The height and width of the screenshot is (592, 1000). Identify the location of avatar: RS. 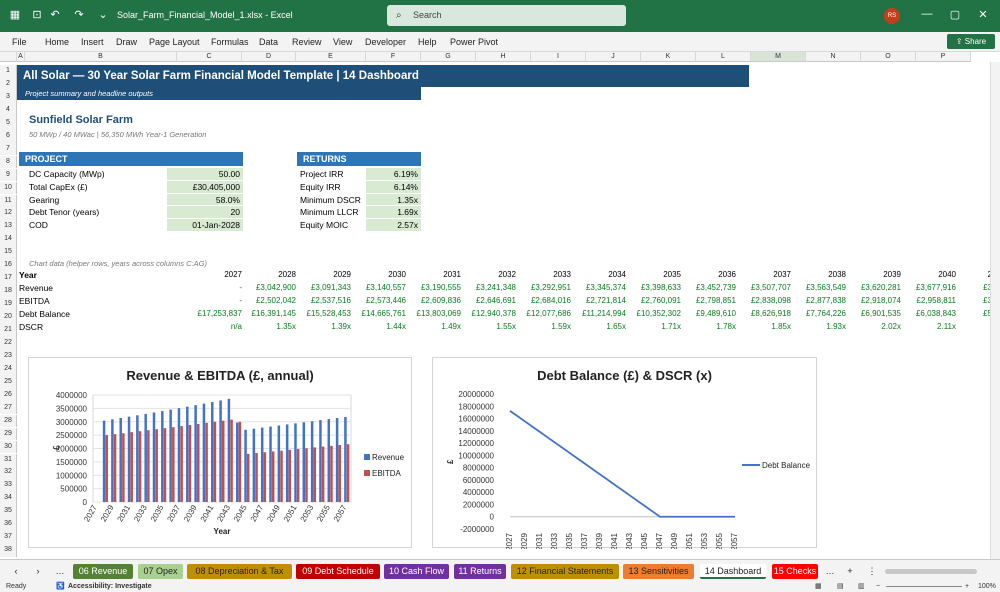
(892, 16).